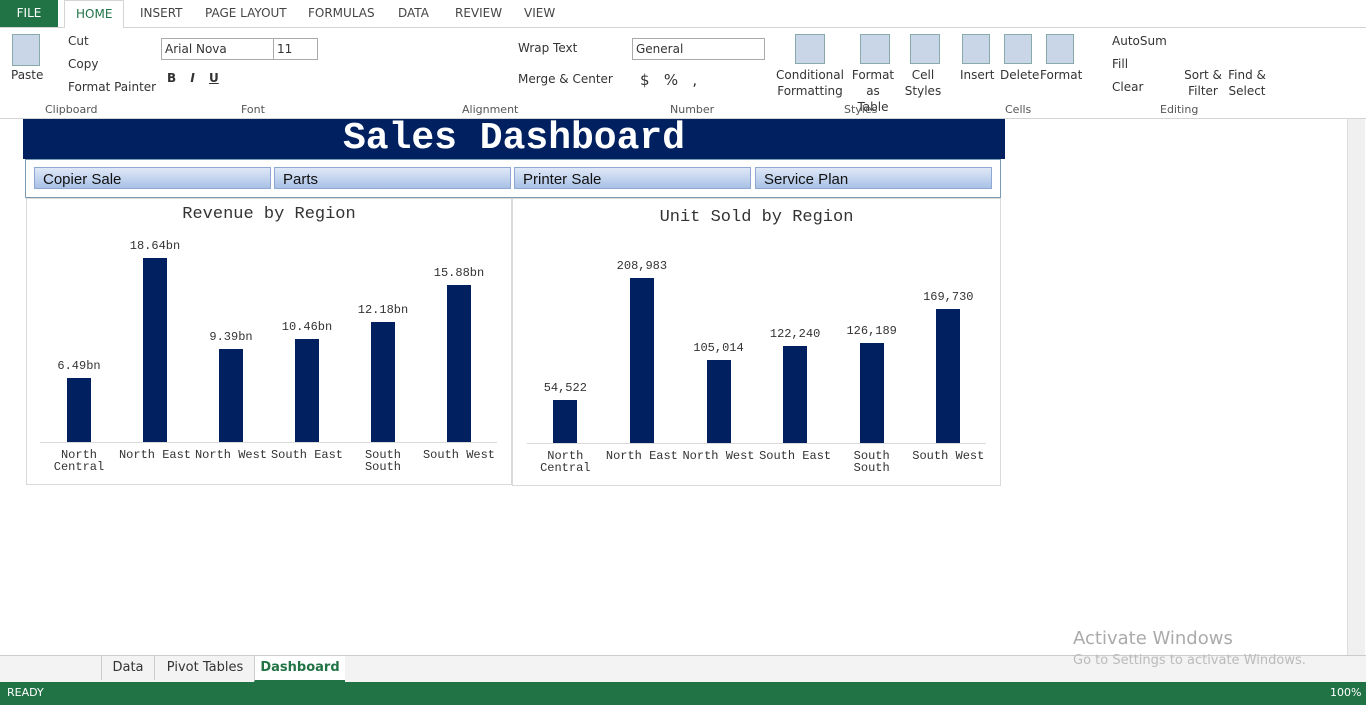 The width and height of the screenshot is (1366, 705). Describe the element at coordinates (683, 668) in the screenshot. I see `sheet-tabs-bar` at that location.